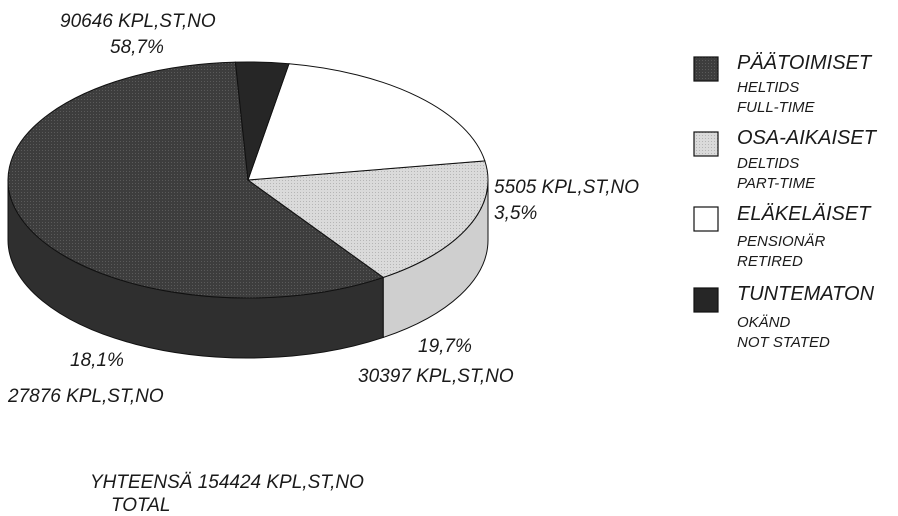  What do you see at coordinates (706, 219) in the screenshot?
I see `legend-swatch-retired` at bounding box center [706, 219].